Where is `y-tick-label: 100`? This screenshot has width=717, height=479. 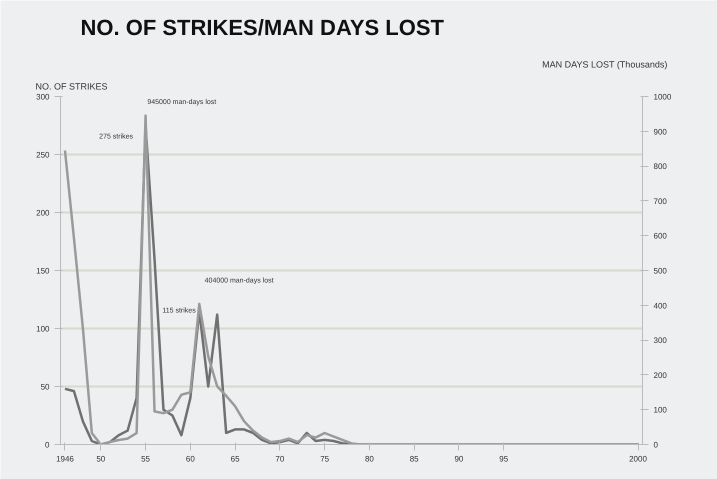 y-tick-label: 100 is located at coordinates (43, 329).